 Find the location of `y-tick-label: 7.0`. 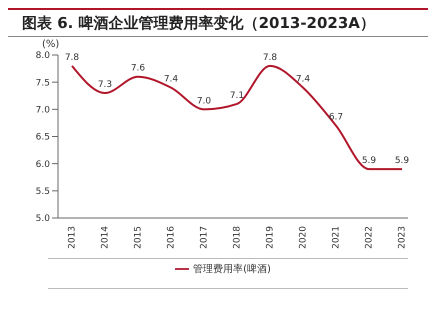

y-tick-label: 7.0 is located at coordinates (43, 111).